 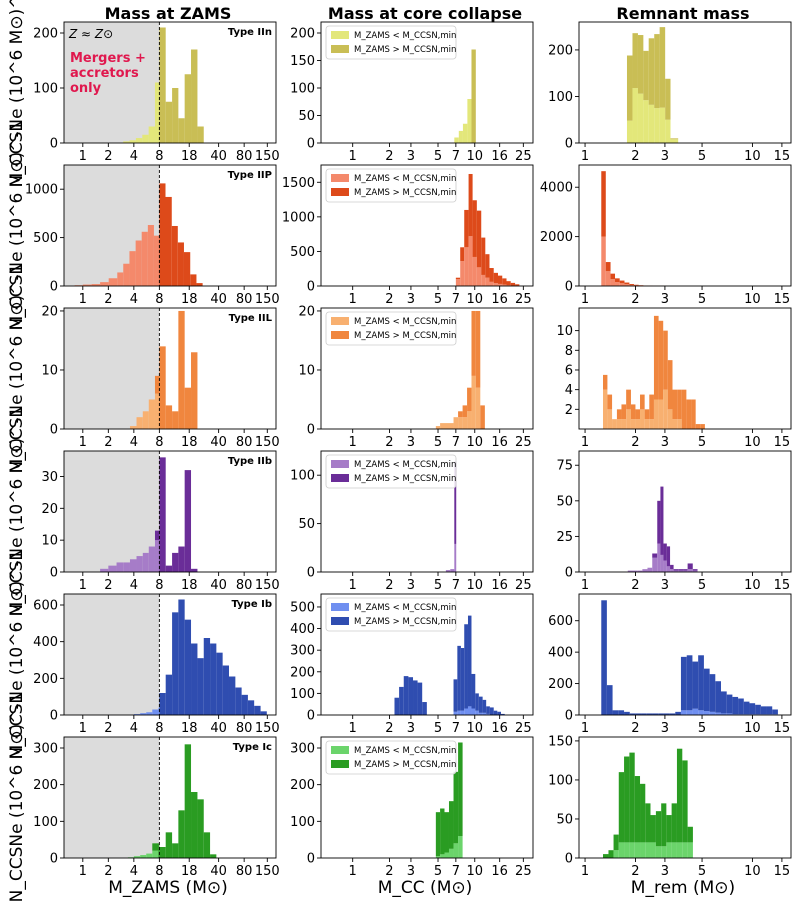 I want to click on shaded-region, so click(x=112, y=654).